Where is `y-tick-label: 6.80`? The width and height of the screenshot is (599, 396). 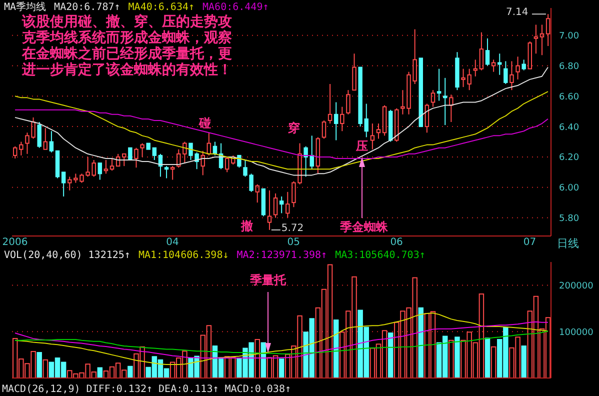 y-tick-label: 6.80 is located at coordinates (569, 67).